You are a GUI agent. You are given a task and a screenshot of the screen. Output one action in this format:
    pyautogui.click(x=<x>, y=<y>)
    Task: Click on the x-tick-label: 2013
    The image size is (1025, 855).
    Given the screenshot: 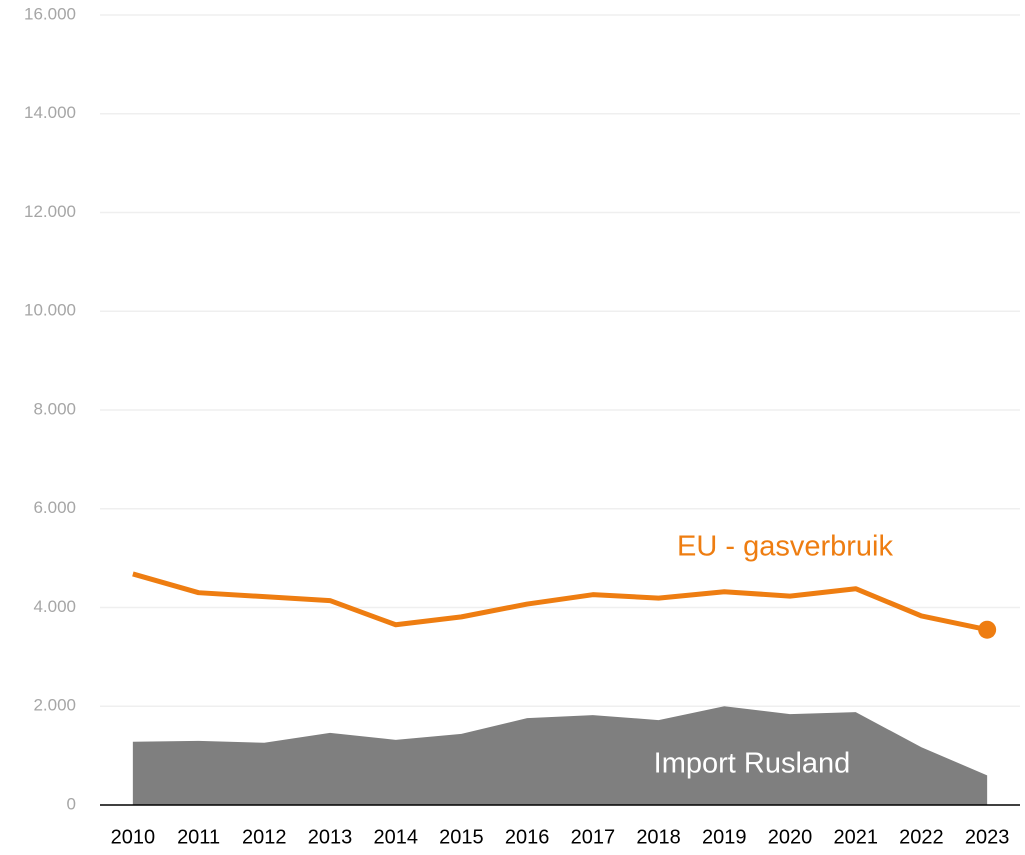 What is the action you would take?
    pyautogui.click(x=330, y=837)
    